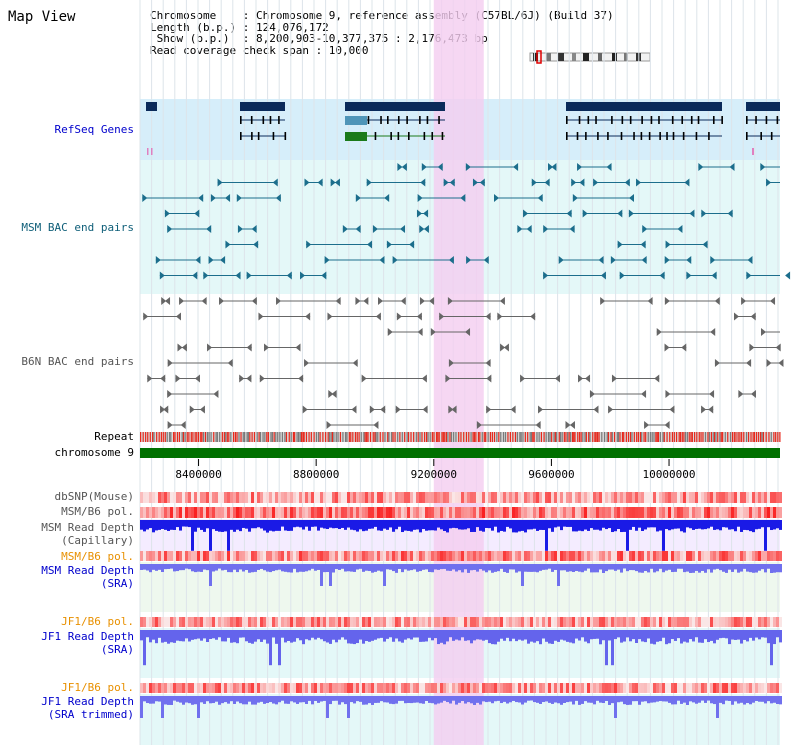 The width and height of the screenshot is (800, 745). Describe the element at coordinates (471, 221) in the screenshot. I see `msm-bac-track` at that location.